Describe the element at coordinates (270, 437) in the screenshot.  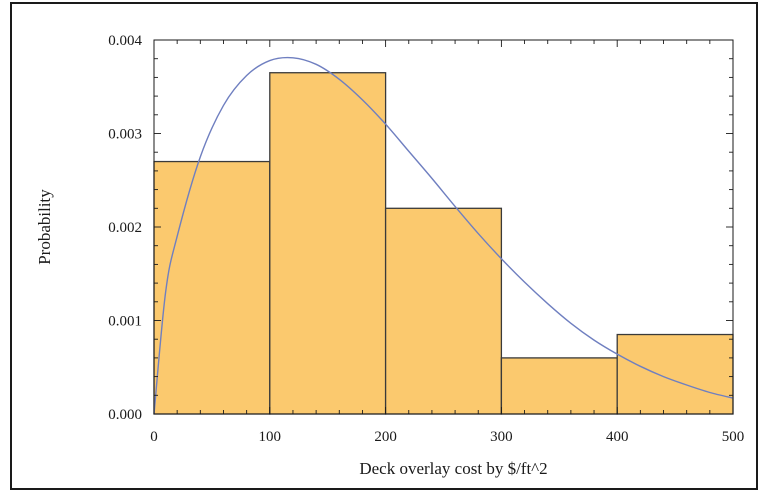
I see `x-tick-label: 100` at that location.